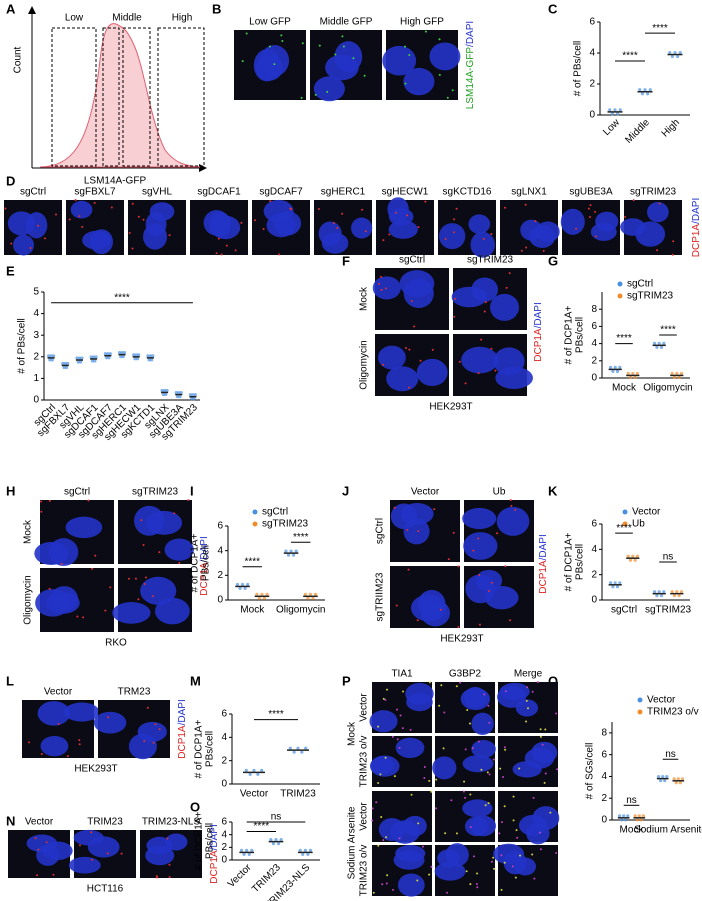  Describe the element at coordinates (638, 524) in the screenshot. I see `legend-label: Ub` at that location.